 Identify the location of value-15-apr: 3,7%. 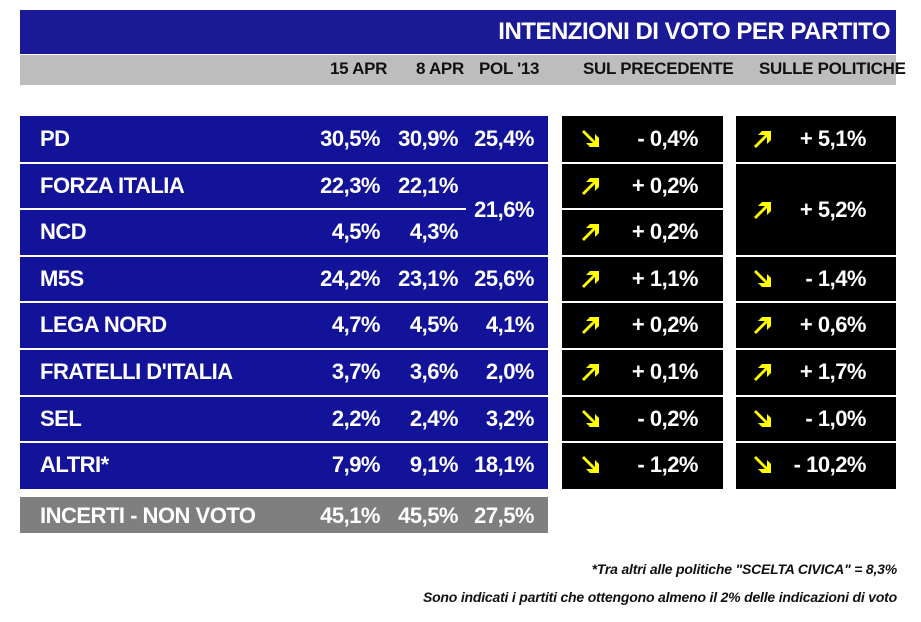
(356, 371).